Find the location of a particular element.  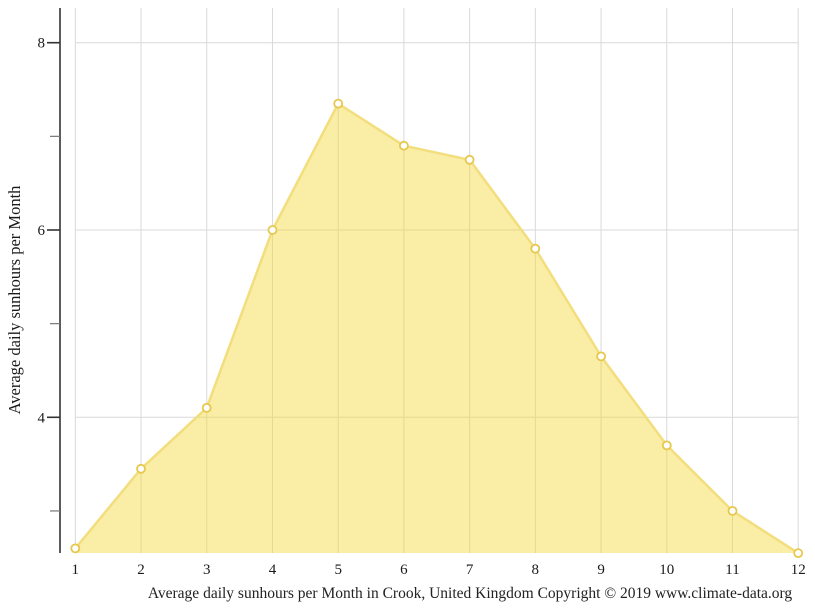

x-tick-label: 3 is located at coordinates (207, 570).